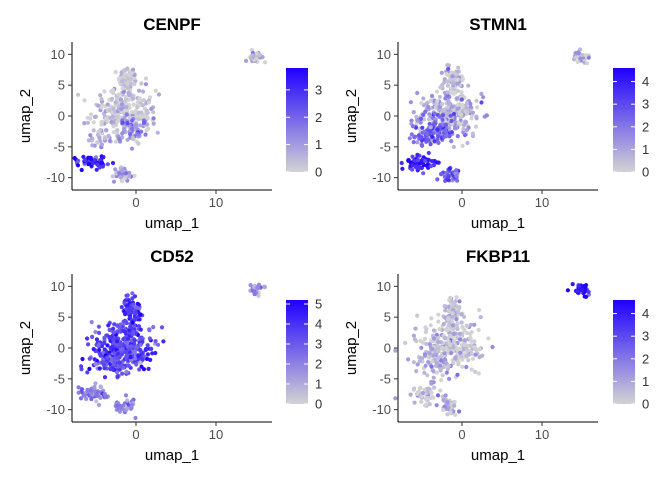 This screenshot has width=672, height=485. I want to click on legend-tick-label: 1, so click(645, 149).